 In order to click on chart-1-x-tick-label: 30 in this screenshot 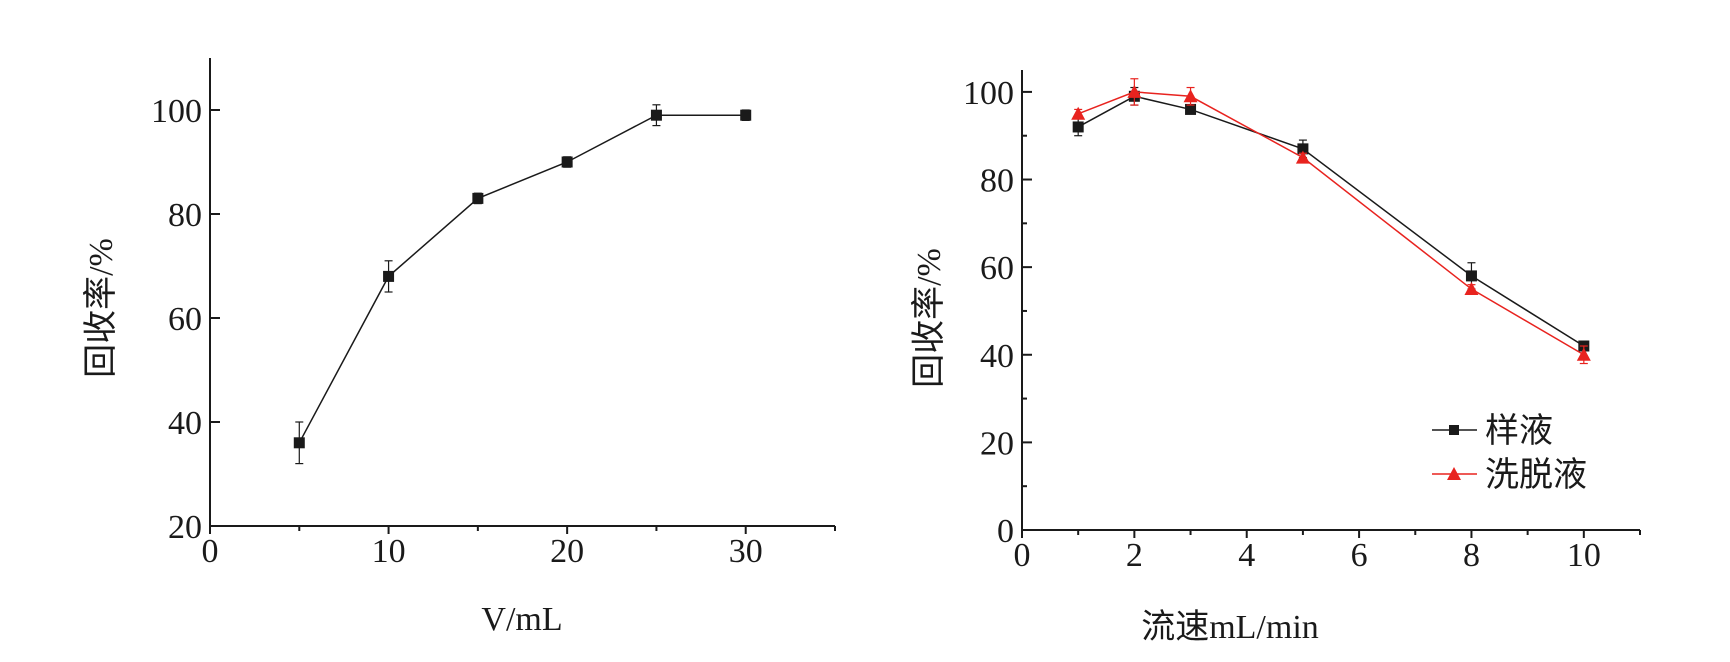, I will do `click(746, 551)`.